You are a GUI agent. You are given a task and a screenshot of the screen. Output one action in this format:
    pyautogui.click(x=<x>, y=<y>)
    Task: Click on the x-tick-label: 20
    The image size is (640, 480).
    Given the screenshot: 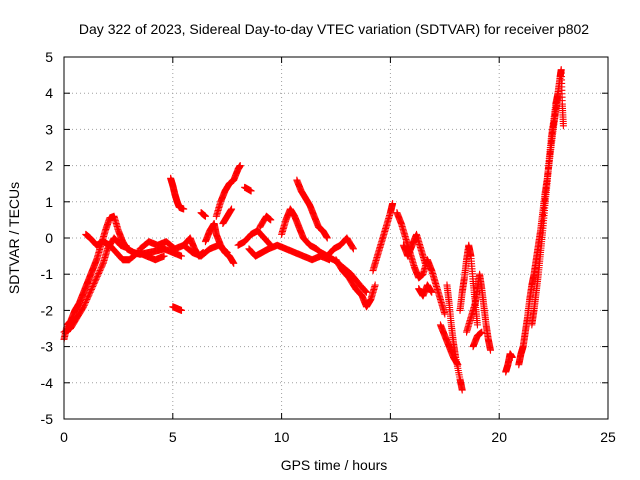 What is the action you would take?
    pyautogui.click(x=499, y=437)
    